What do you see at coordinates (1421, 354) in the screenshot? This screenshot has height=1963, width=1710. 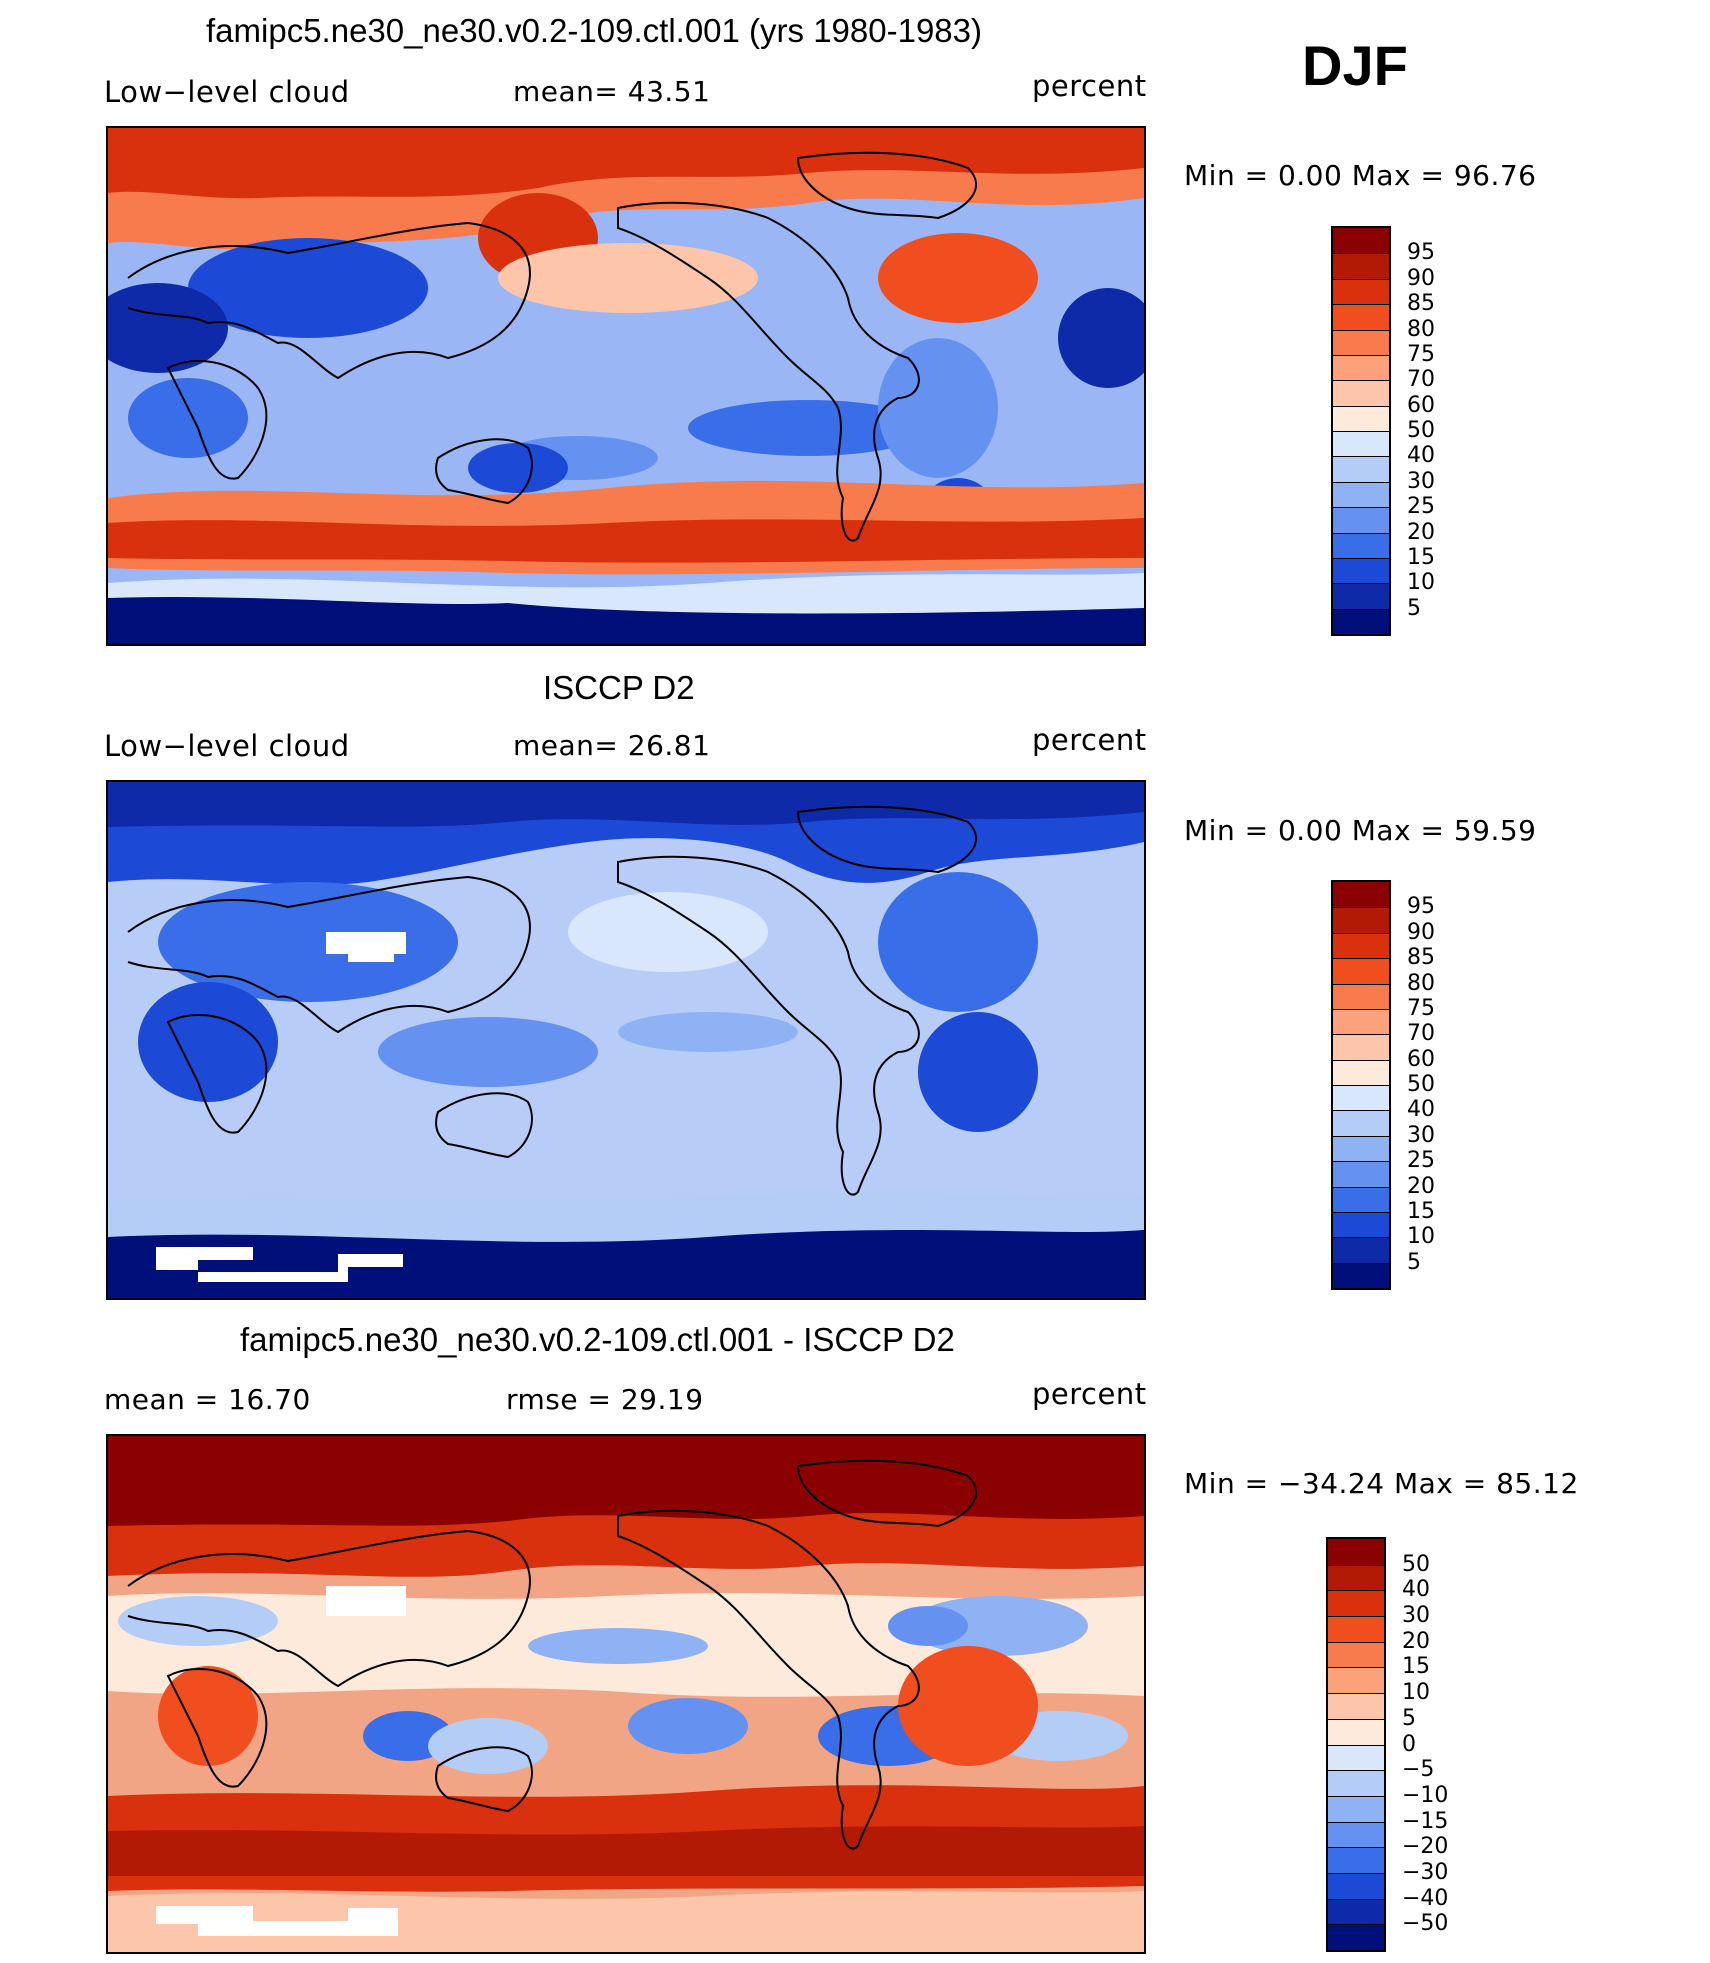 I see `colorbar-1-tick-label: 75` at bounding box center [1421, 354].